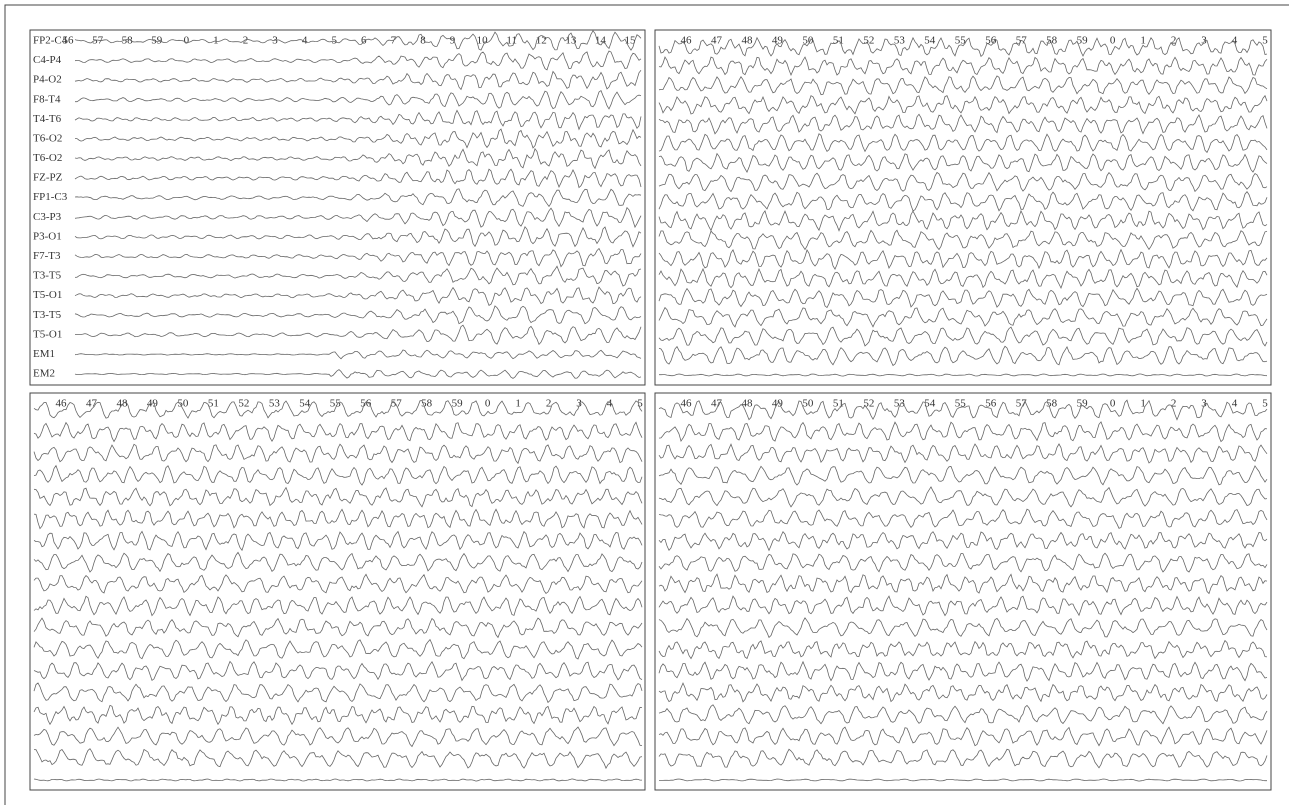 Image resolution: width=1289 pixels, height=805 pixels. I want to click on channel-label: F7-T3, so click(47, 256).